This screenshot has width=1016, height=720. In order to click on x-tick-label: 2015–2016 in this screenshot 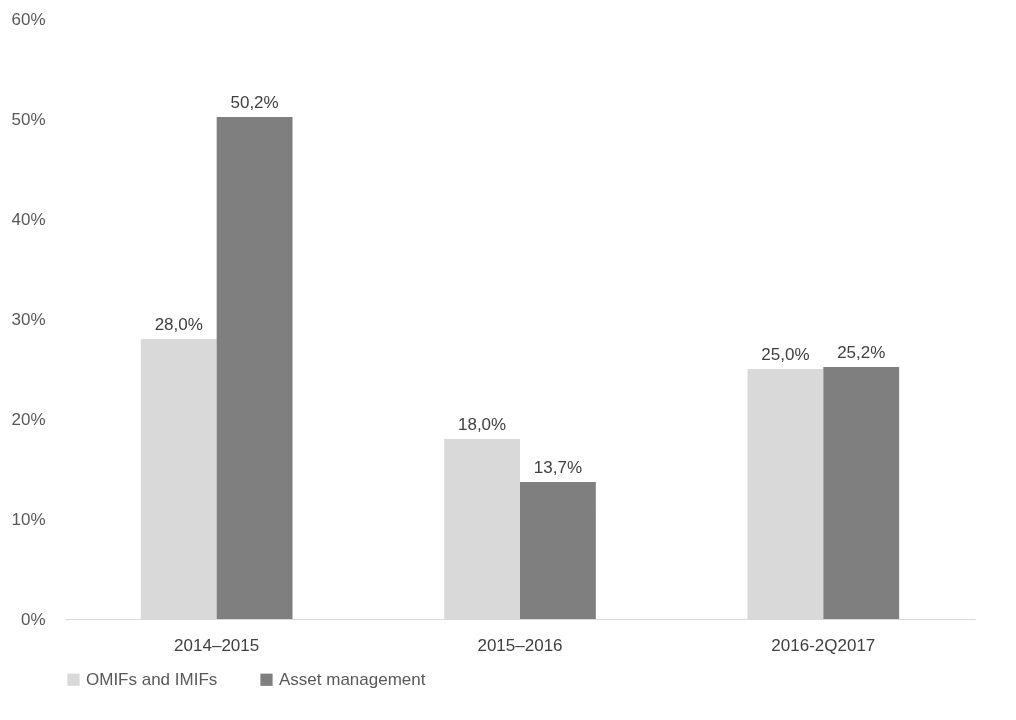, I will do `click(520, 645)`.